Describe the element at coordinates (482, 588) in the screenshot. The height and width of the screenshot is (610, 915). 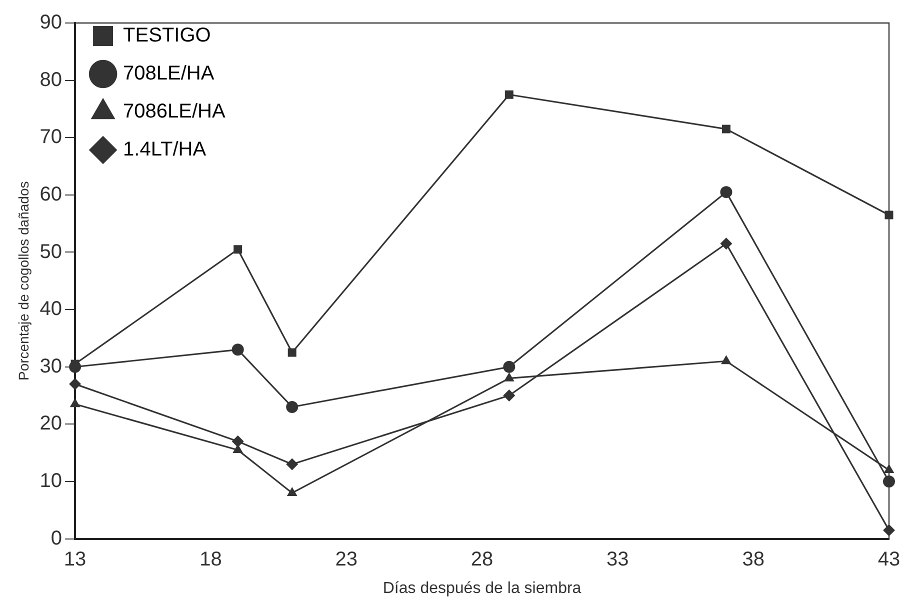
I see `x-axis-title: Días después de la siembra` at that location.